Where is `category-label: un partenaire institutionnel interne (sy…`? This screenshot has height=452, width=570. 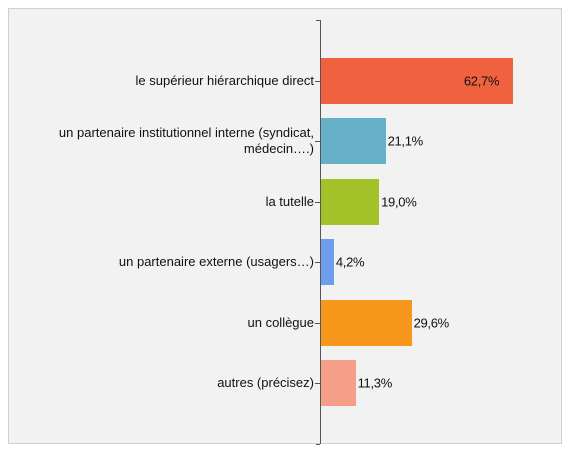 category-label: un partenaire institutionnel interne (sy… is located at coordinates (186, 140).